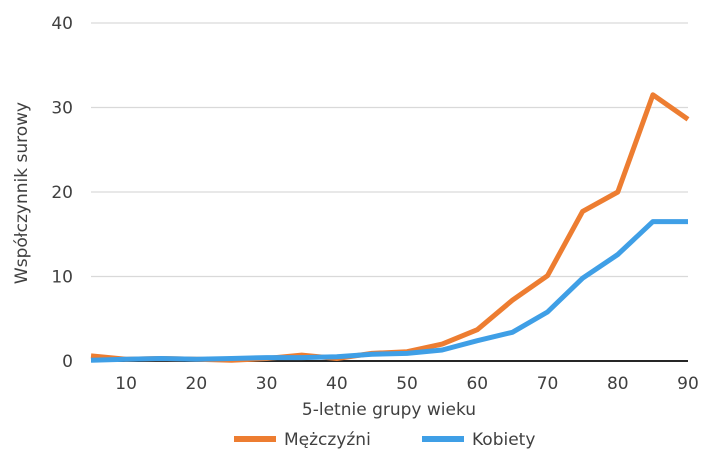 Image resolution: width=702 pixels, height=450 pixels. Describe the element at coordinates (62, 278) in the screenshot. I see `y-tick-label: 10` at that location.